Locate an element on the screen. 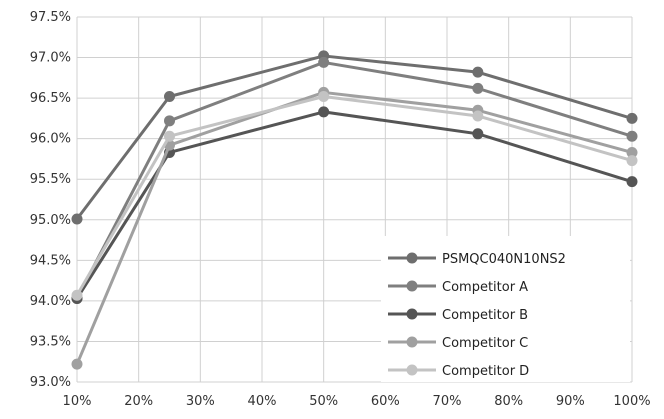  y-tick-label: 93.0% is located at coordinates (50, 382).